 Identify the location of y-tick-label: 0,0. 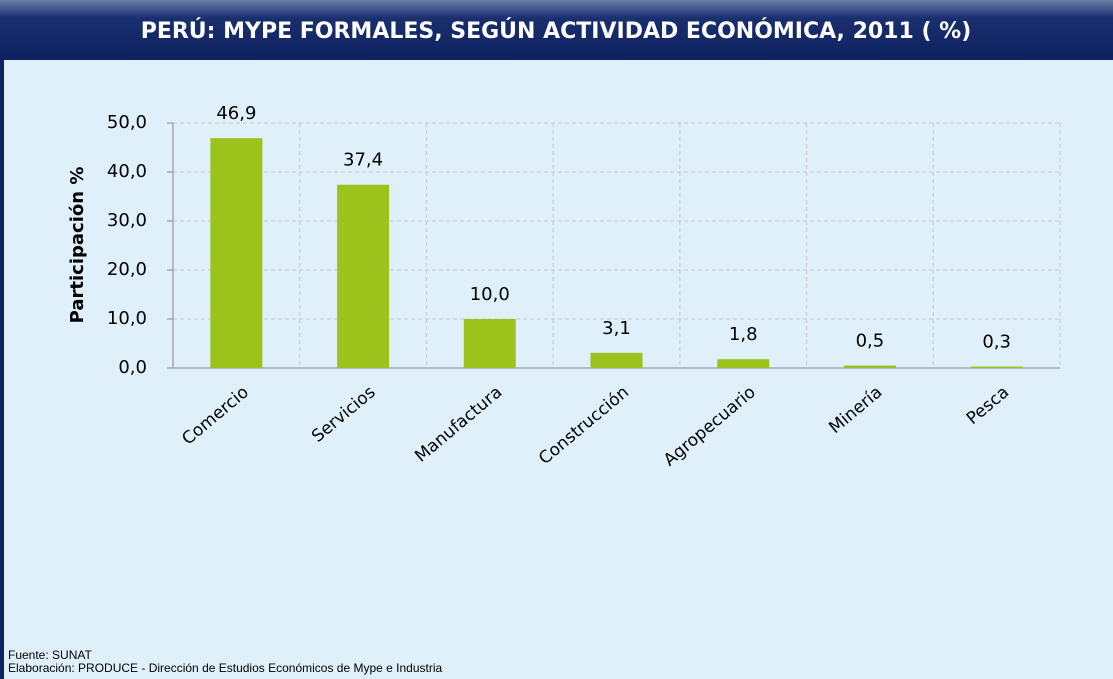
(132, 367).